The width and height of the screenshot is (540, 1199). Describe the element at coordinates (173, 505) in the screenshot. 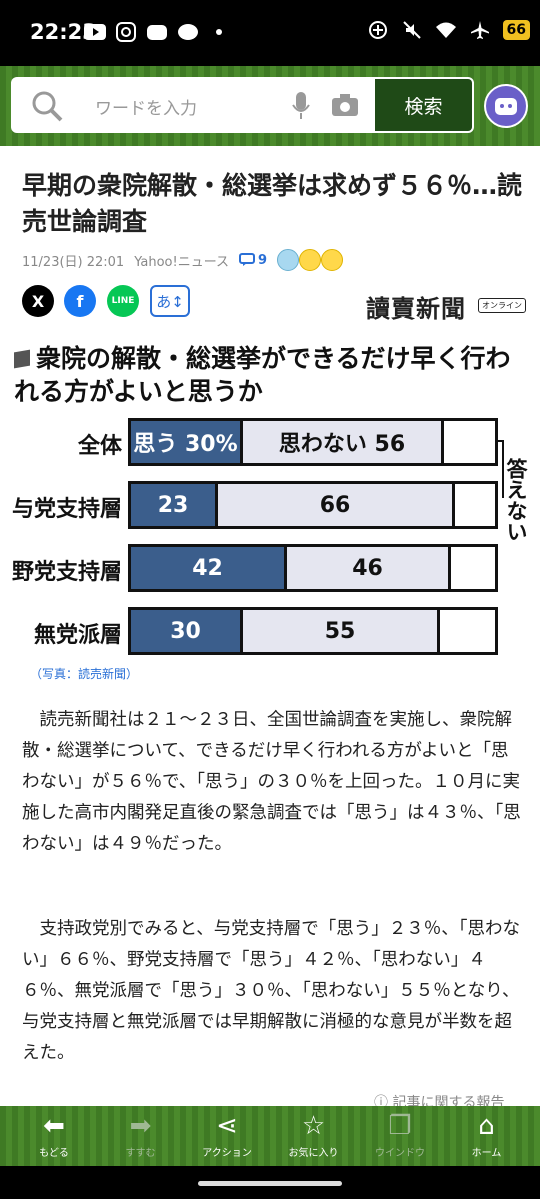

I see `chart-segment-yes: 23` at that location.